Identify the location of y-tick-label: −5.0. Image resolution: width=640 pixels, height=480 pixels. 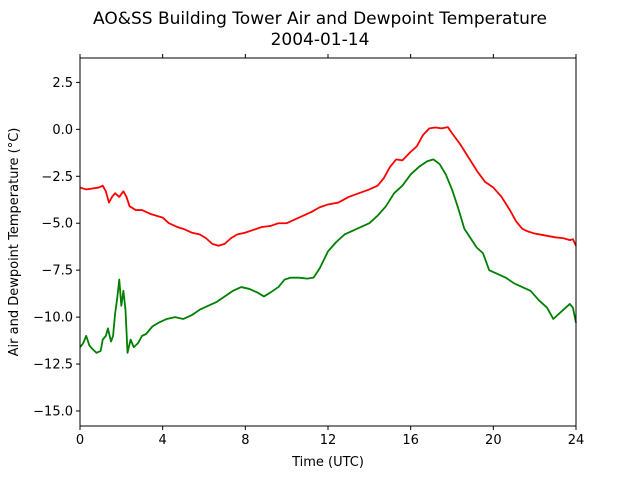
(57, 224).